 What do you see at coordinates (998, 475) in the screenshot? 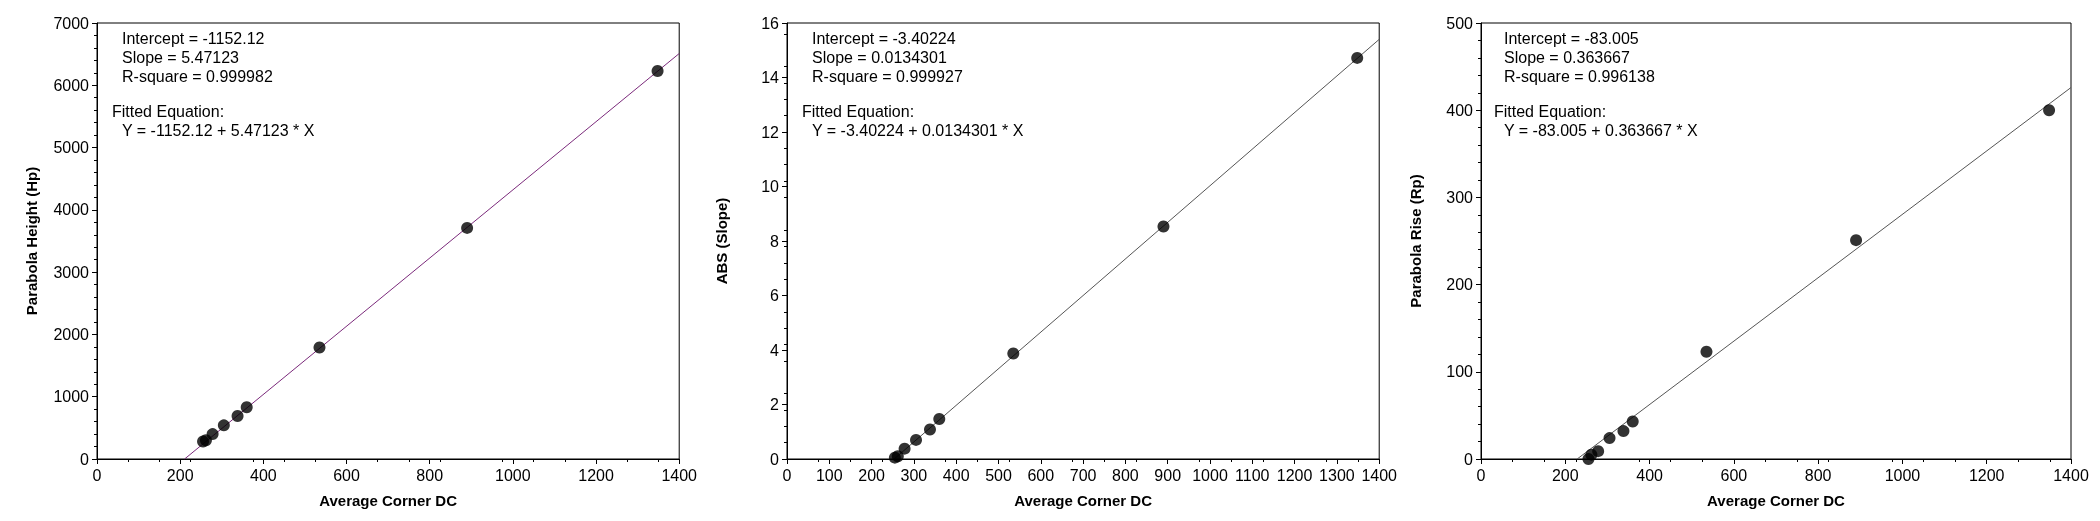
I see `x-tick-label: 500` at bounding box center [998, 475].